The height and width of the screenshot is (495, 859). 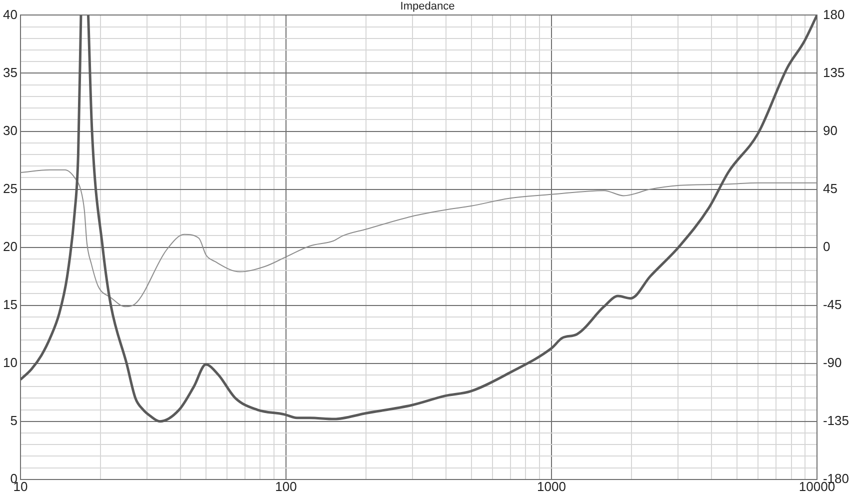 What do you see at coordinates (14, 420) in the screenshot?
I see `y-tick-label: 5` at bounding box center [14, 420].